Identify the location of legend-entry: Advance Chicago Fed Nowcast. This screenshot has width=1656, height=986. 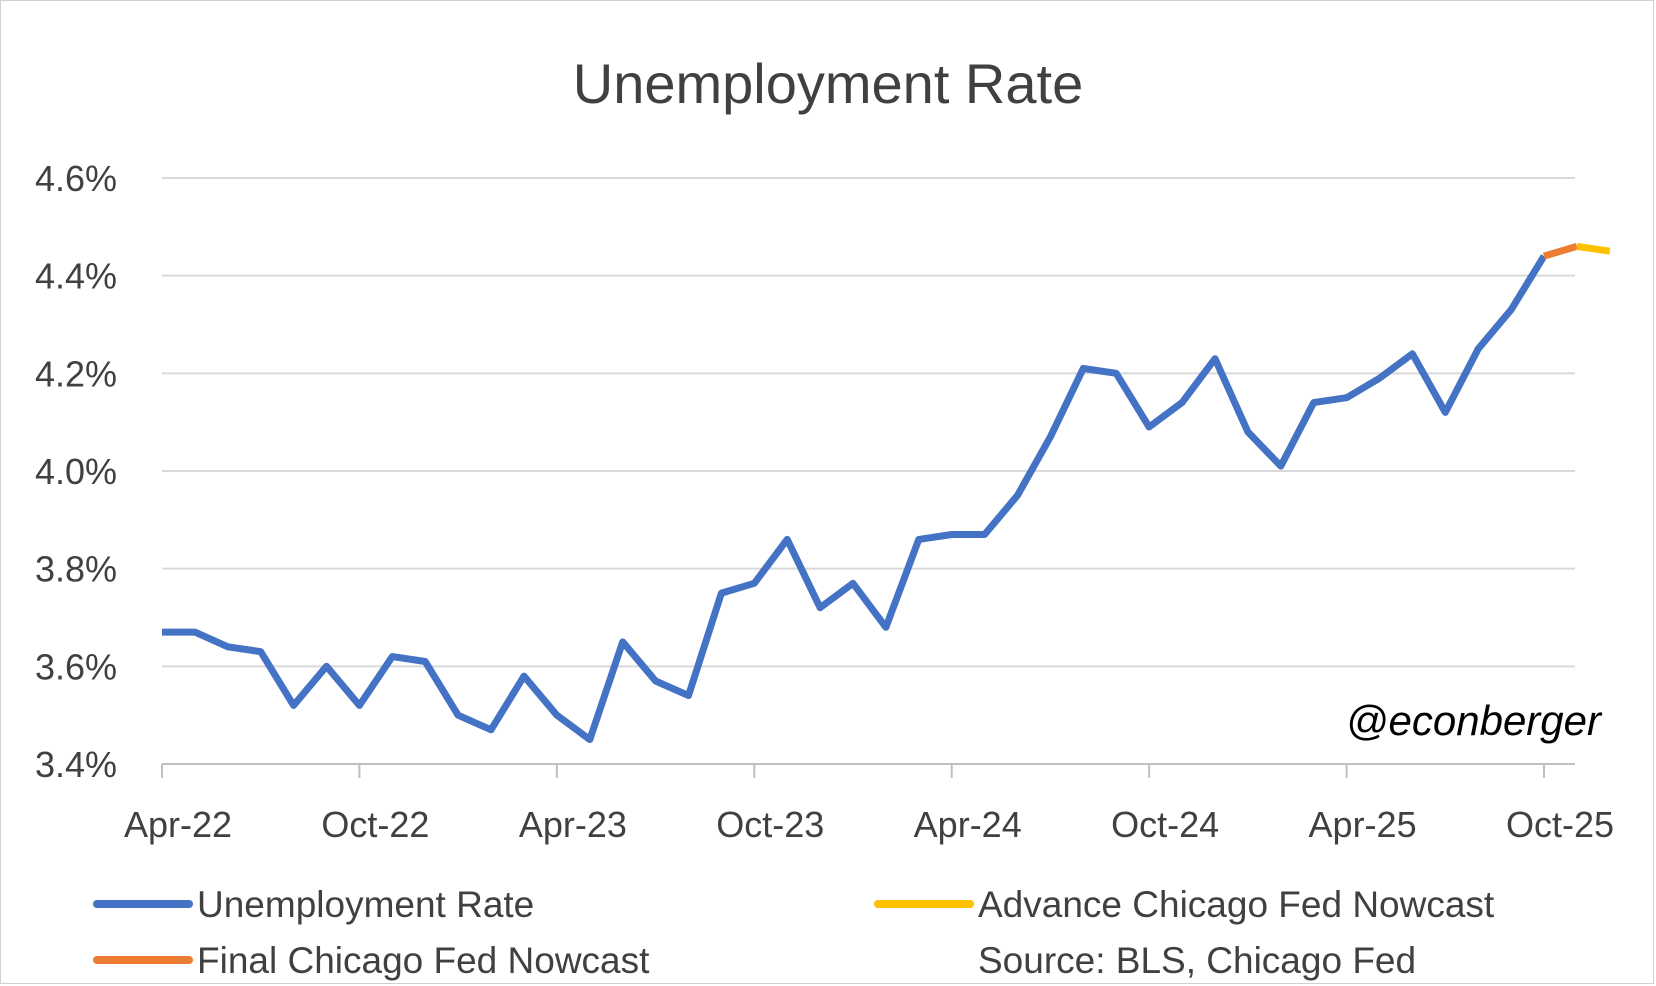
(1184, 904).